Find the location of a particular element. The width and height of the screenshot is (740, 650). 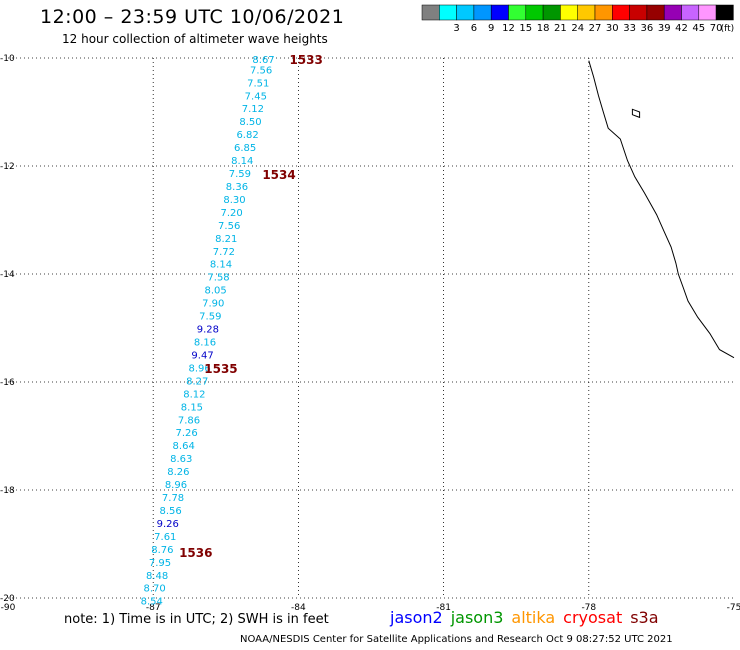

wave-height-label: 8.30 is located at coordinates (234, 200).